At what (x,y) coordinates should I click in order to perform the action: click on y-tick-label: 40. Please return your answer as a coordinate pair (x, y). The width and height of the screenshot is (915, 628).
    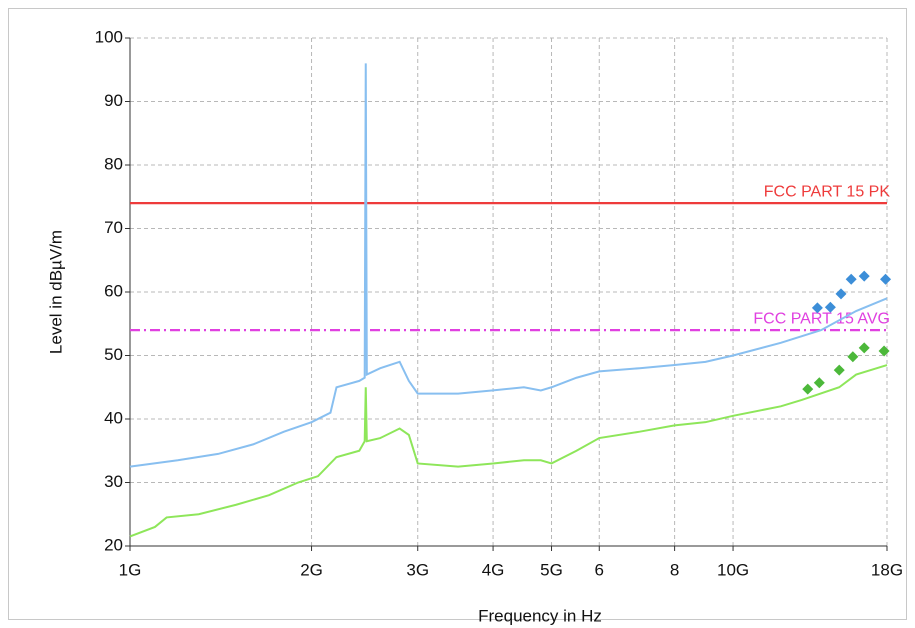
    Looking at the image, I should click on (113, 417).